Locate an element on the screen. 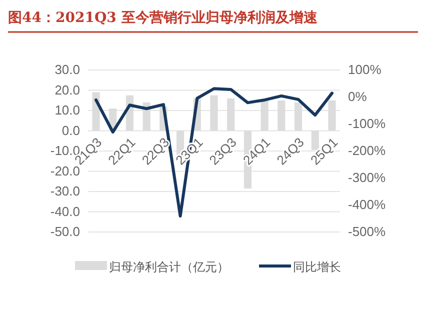 This screenshot has height=333, width=426. y-tick-label: -20.0 is located at coordinates (65, 170).